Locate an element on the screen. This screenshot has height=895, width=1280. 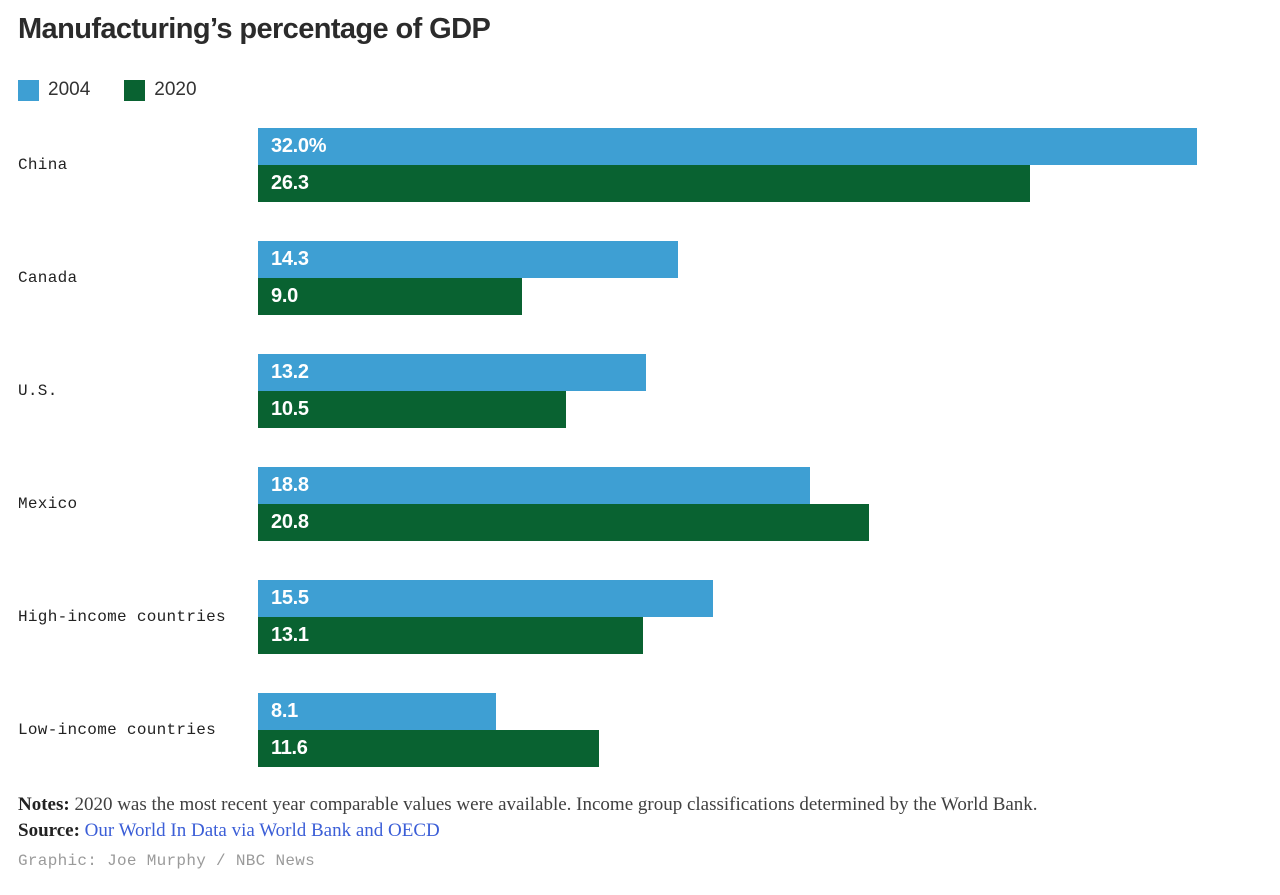
legend-label: 2020 is located at coordinates (175, 89).